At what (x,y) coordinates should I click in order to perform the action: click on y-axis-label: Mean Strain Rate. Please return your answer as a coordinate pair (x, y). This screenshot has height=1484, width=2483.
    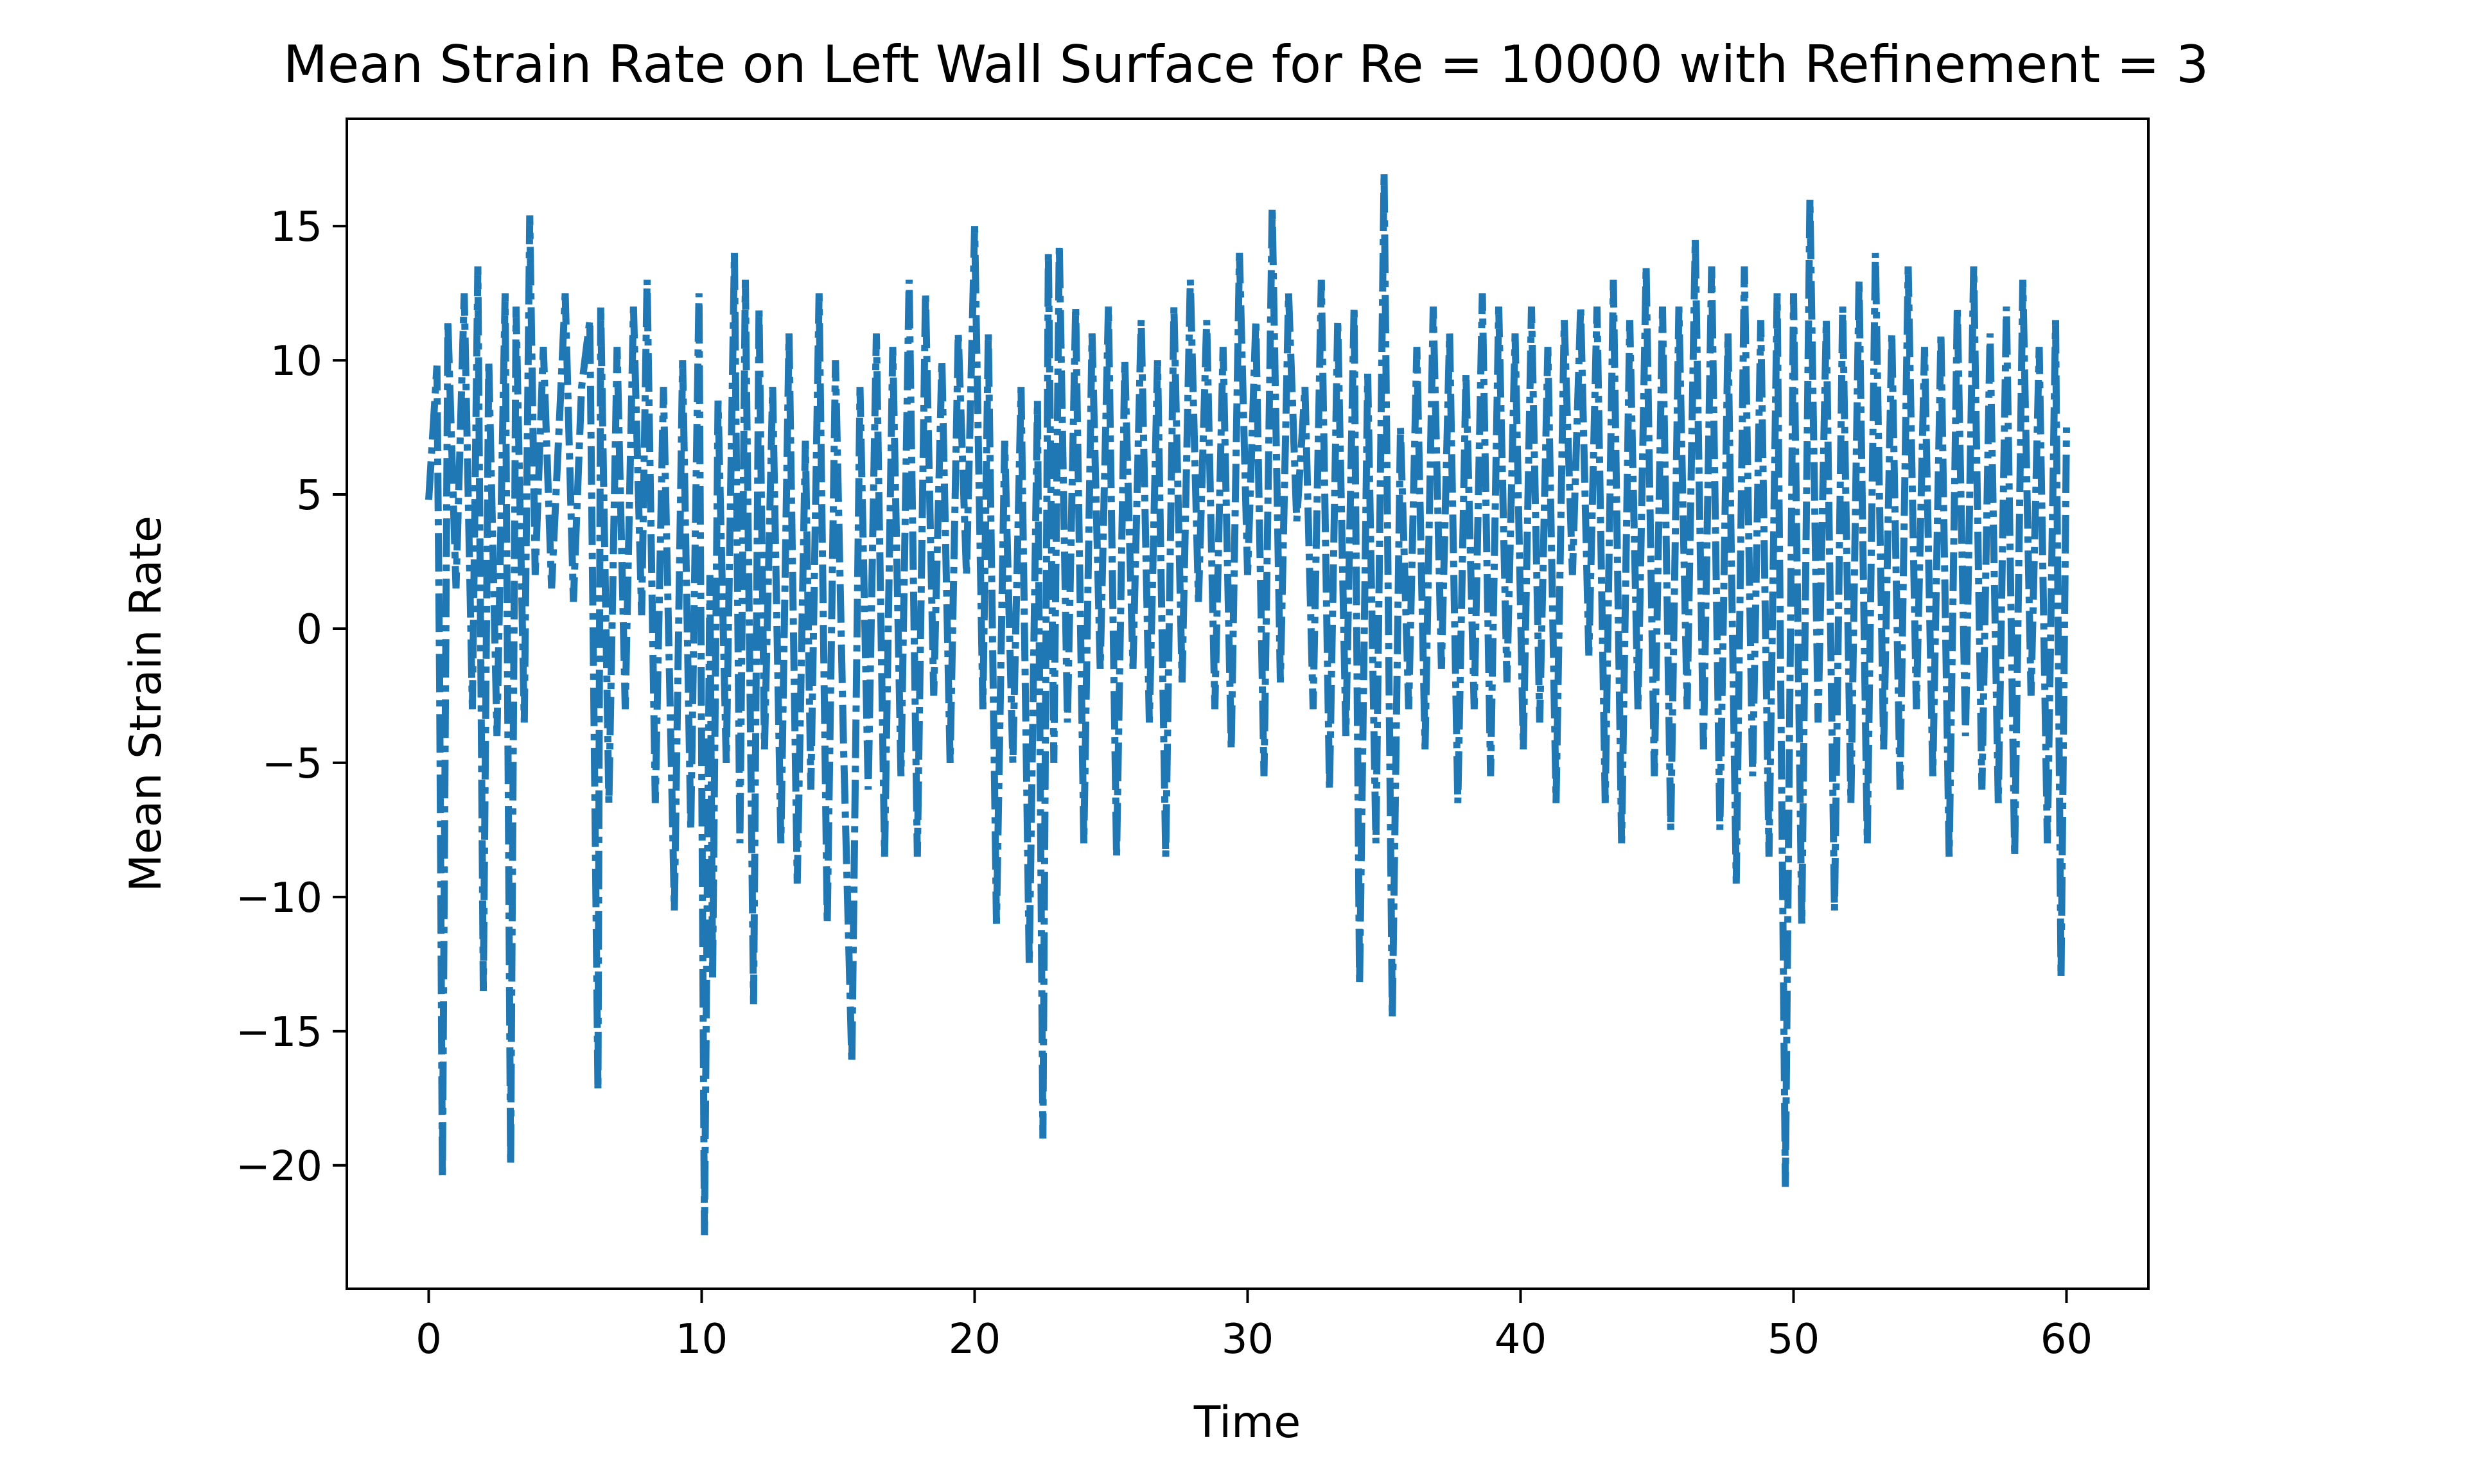
    Looking at the image, I should click on (146, 704).